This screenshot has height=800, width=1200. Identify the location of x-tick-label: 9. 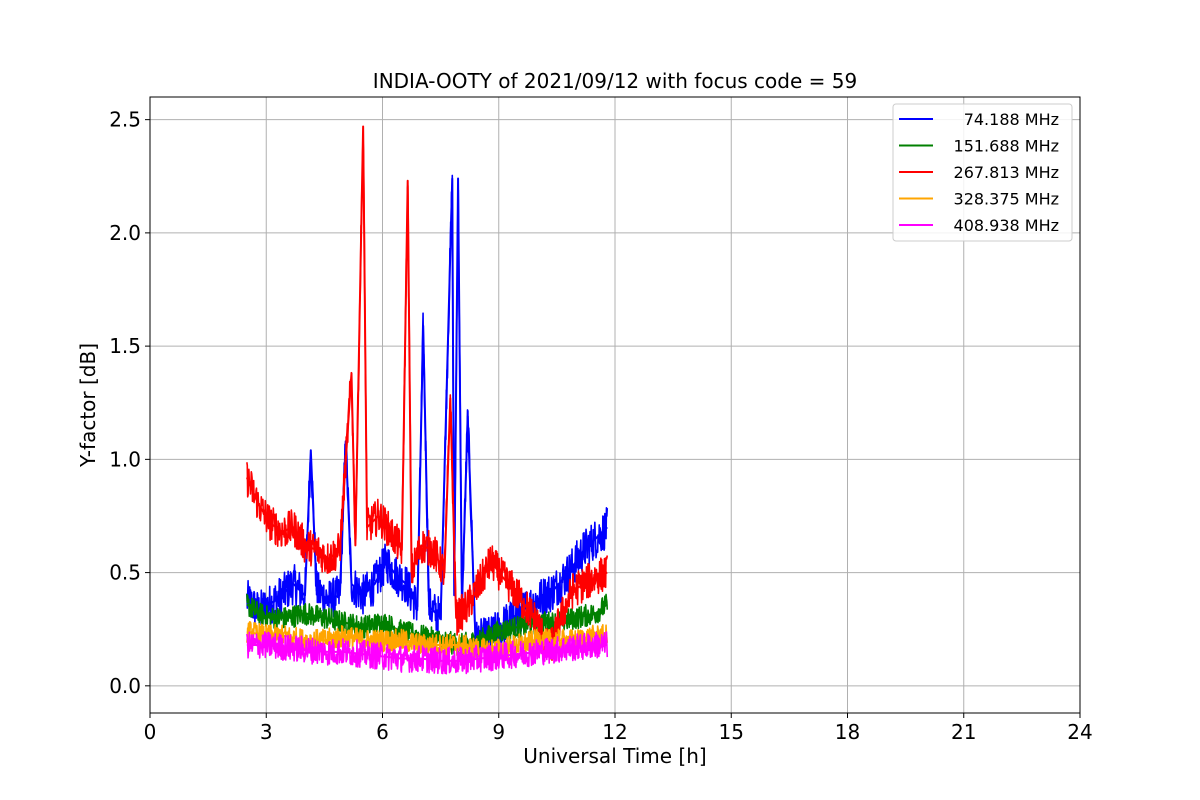
(498, 732).